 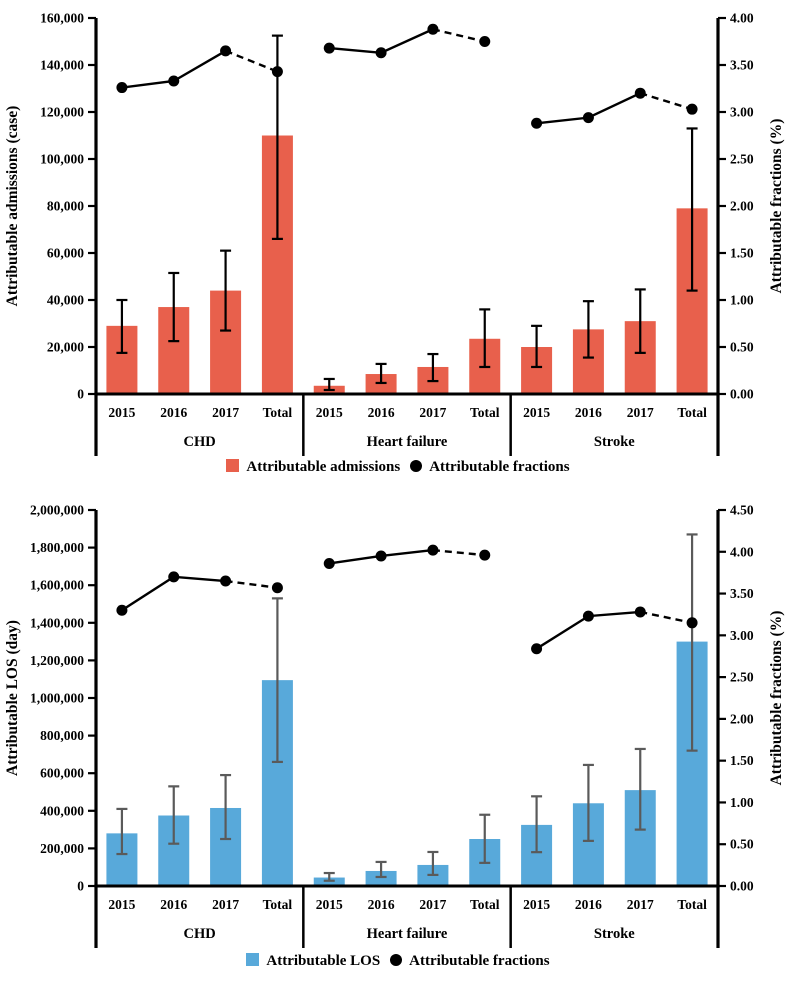 What do you see at coordinates (57, 547) in the screenshot?
I see `left-tick-label: 1,800,000` at bounding box center [57, 547].